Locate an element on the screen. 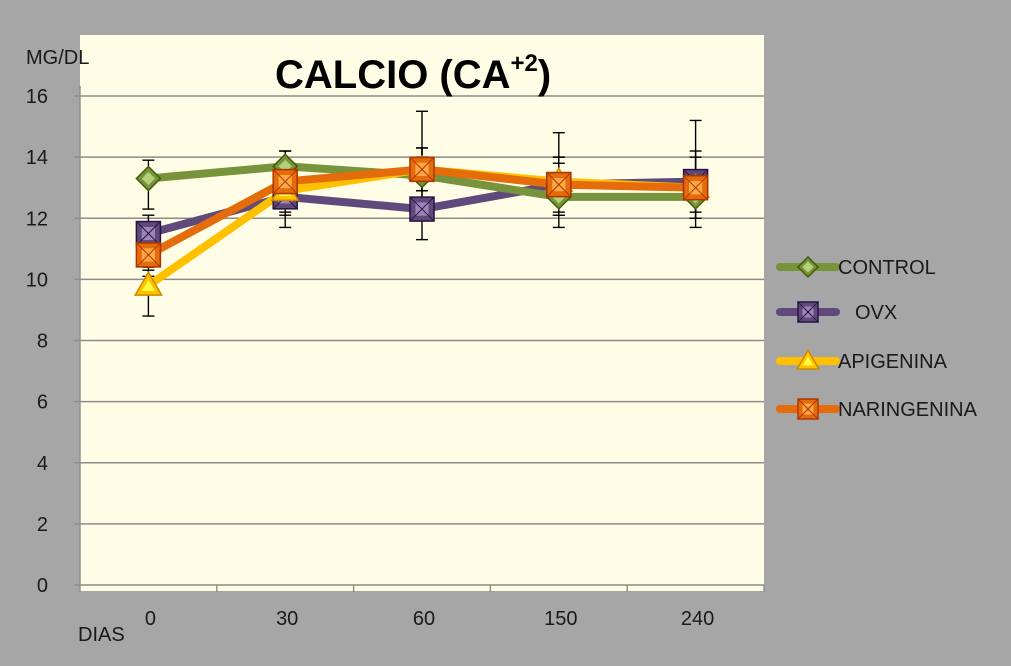 The height and width of the screenshot is (666, 1011). y-tick-label: 12 is located at coordinates (37, 219).